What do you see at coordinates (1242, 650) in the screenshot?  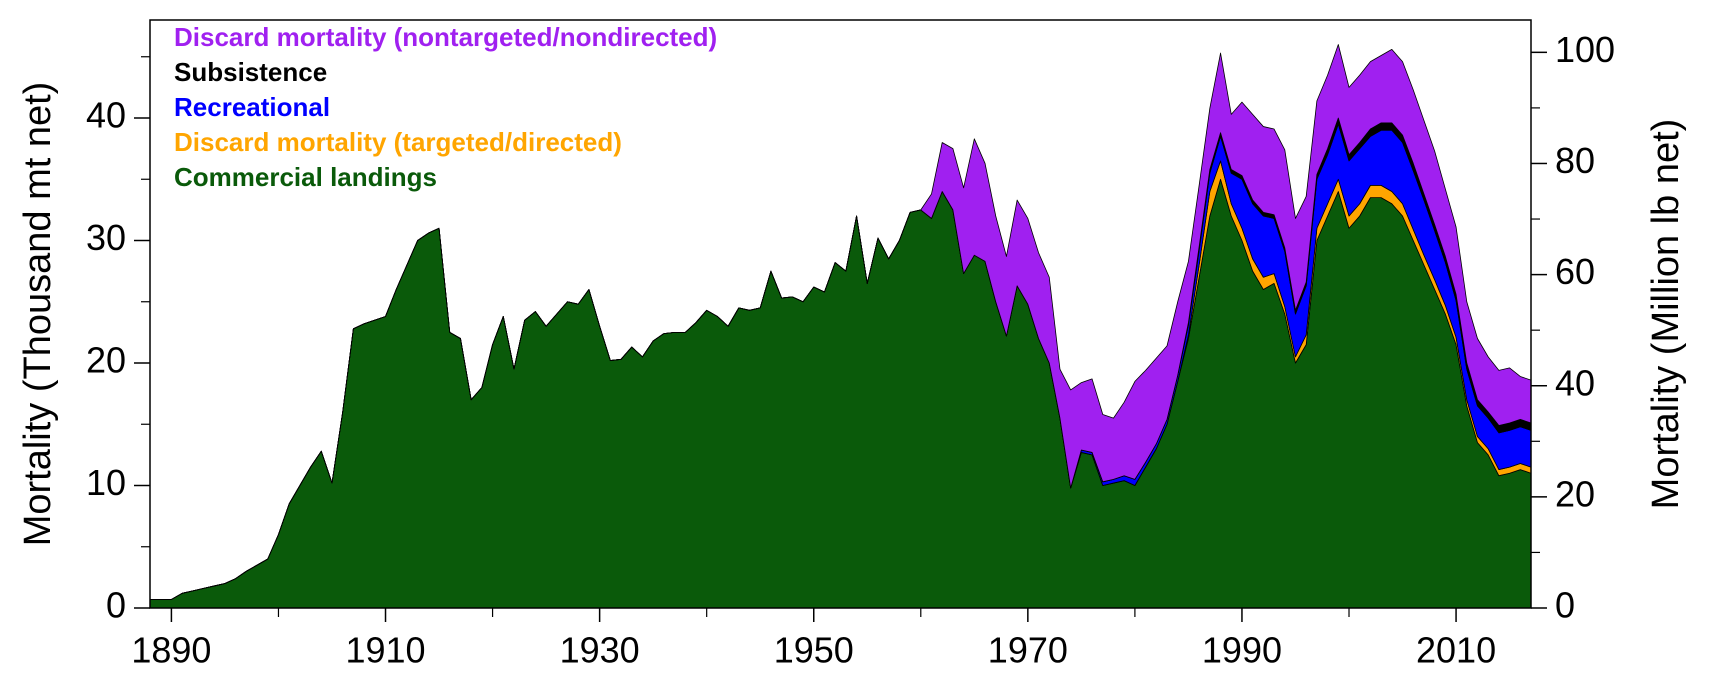 I see `x-tick-label: 1990` at bounding box center [1242, 650].